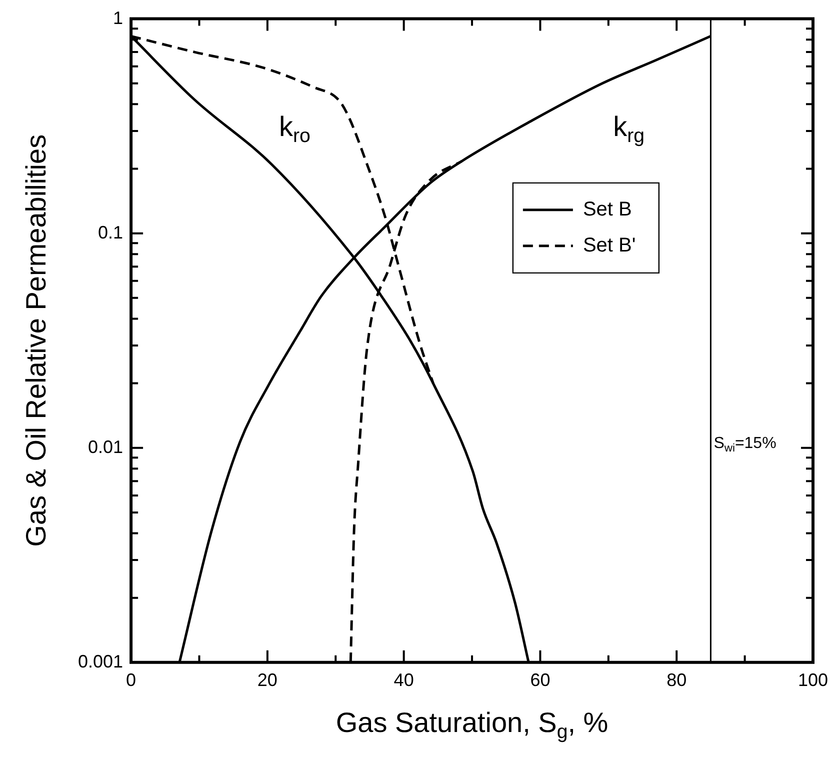 The height and width of the screenshot is (760, 837). I want to click on y-tick-label: 1, so click(118, 18).